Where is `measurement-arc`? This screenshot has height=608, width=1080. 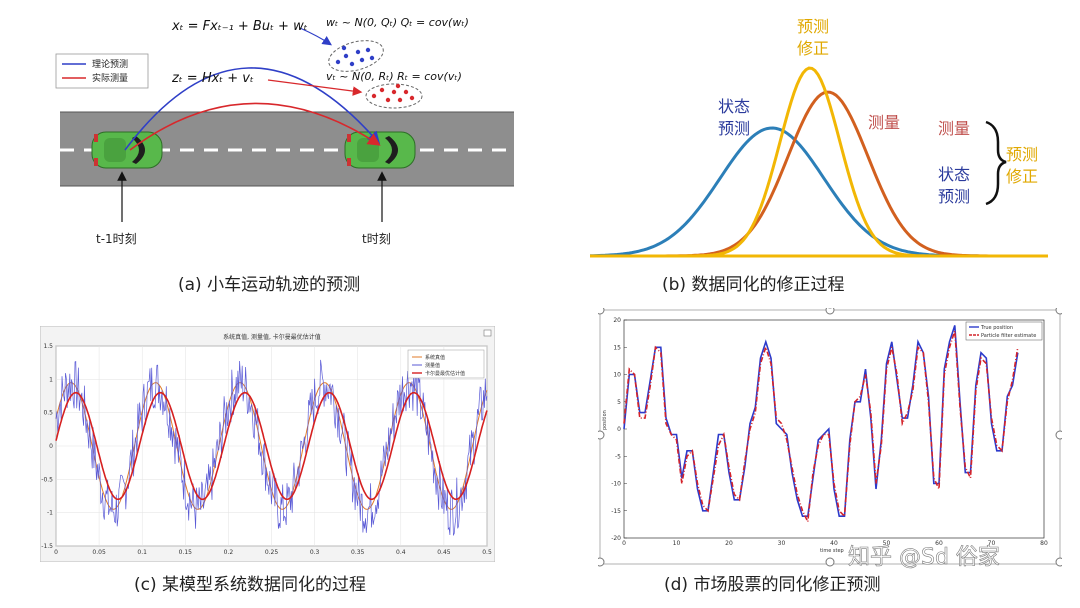
measurement-arc is located at coordinates (255, 126).